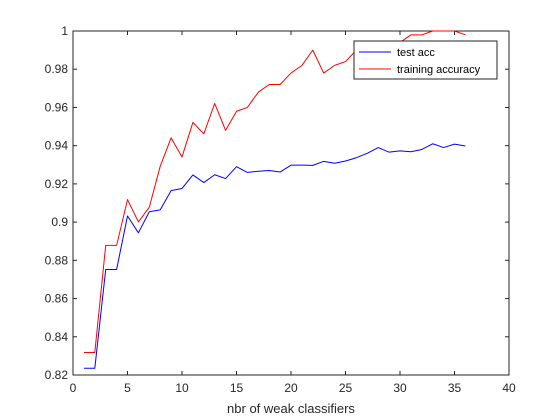  What do you see at coordinates (57, 184) in the screenshot?
I see `y-tick-label: 0.92` at bounding box center [57, 184].